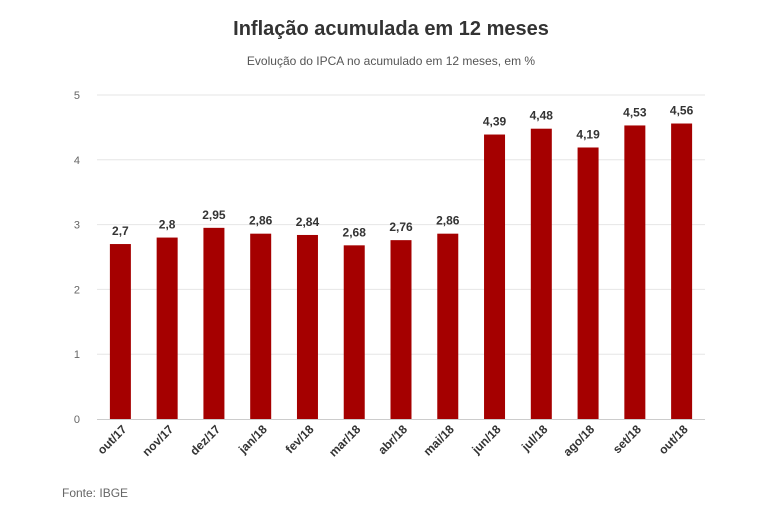  What do you see at coordinates (77, 420) in the screenshot?
I see `y-tick-label: 0` at bounding box center [77, 420].